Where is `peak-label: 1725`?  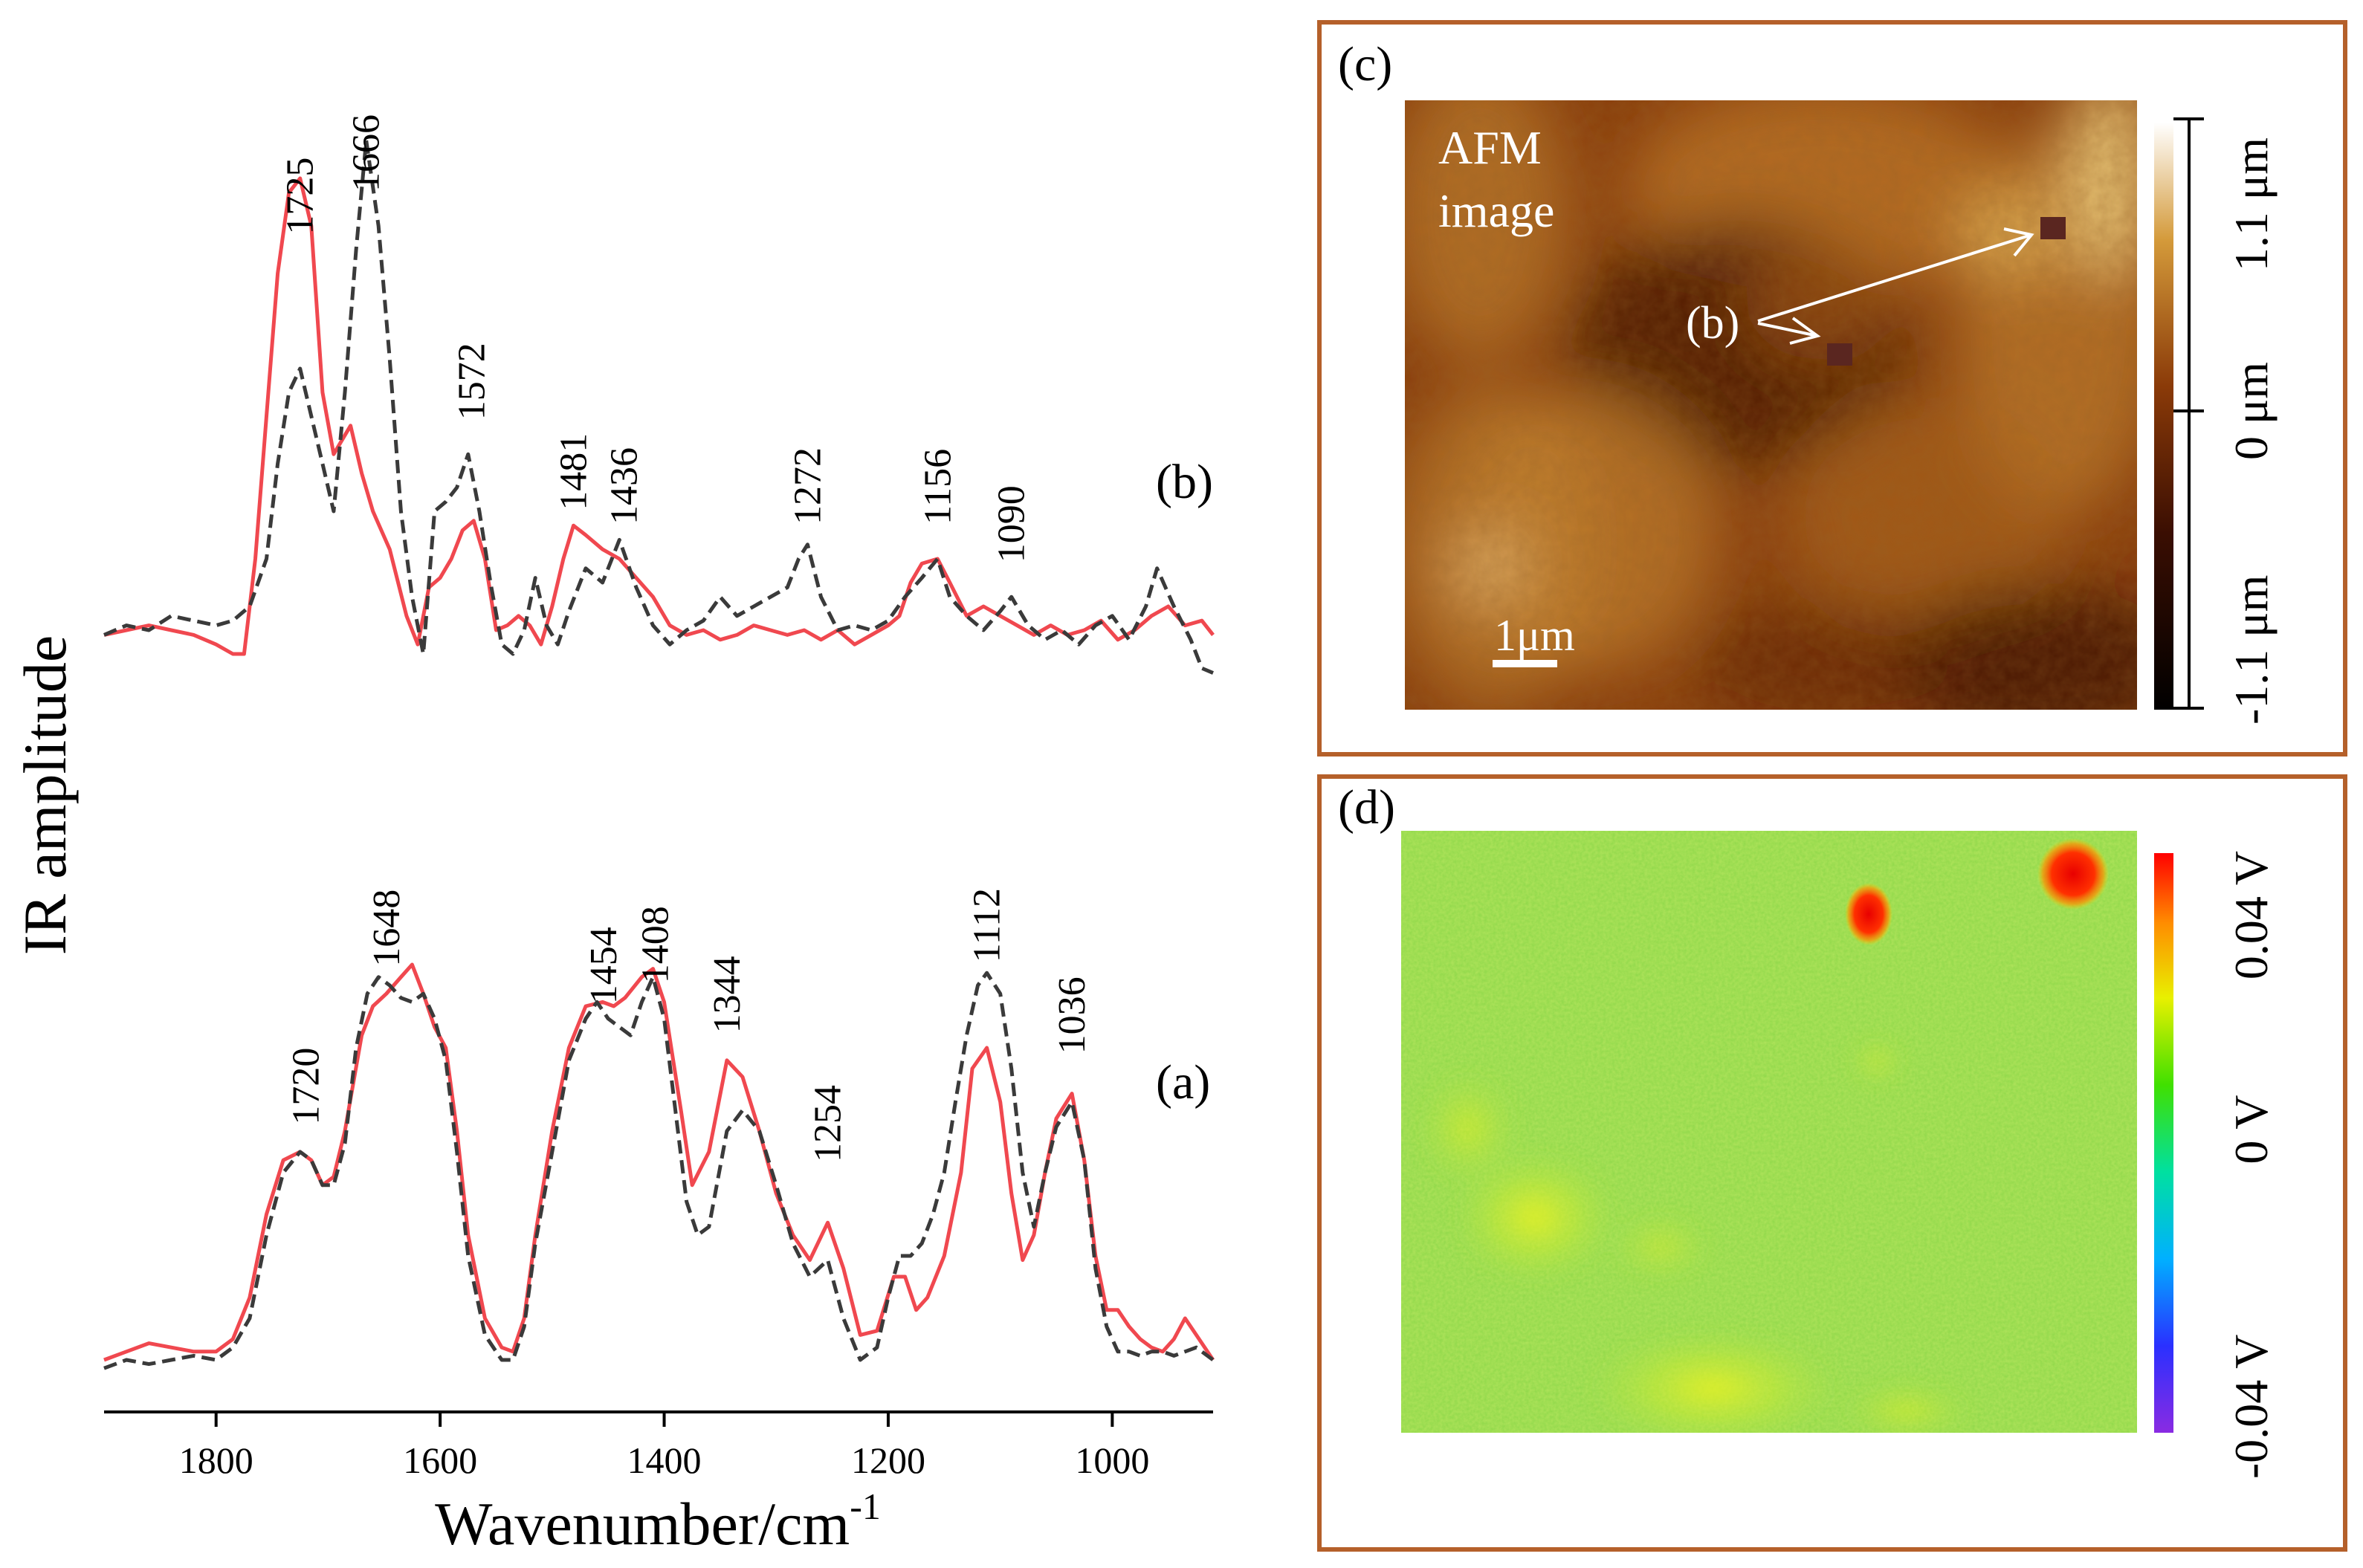 peak-label: 1725 is located at coordinates (300, 196).